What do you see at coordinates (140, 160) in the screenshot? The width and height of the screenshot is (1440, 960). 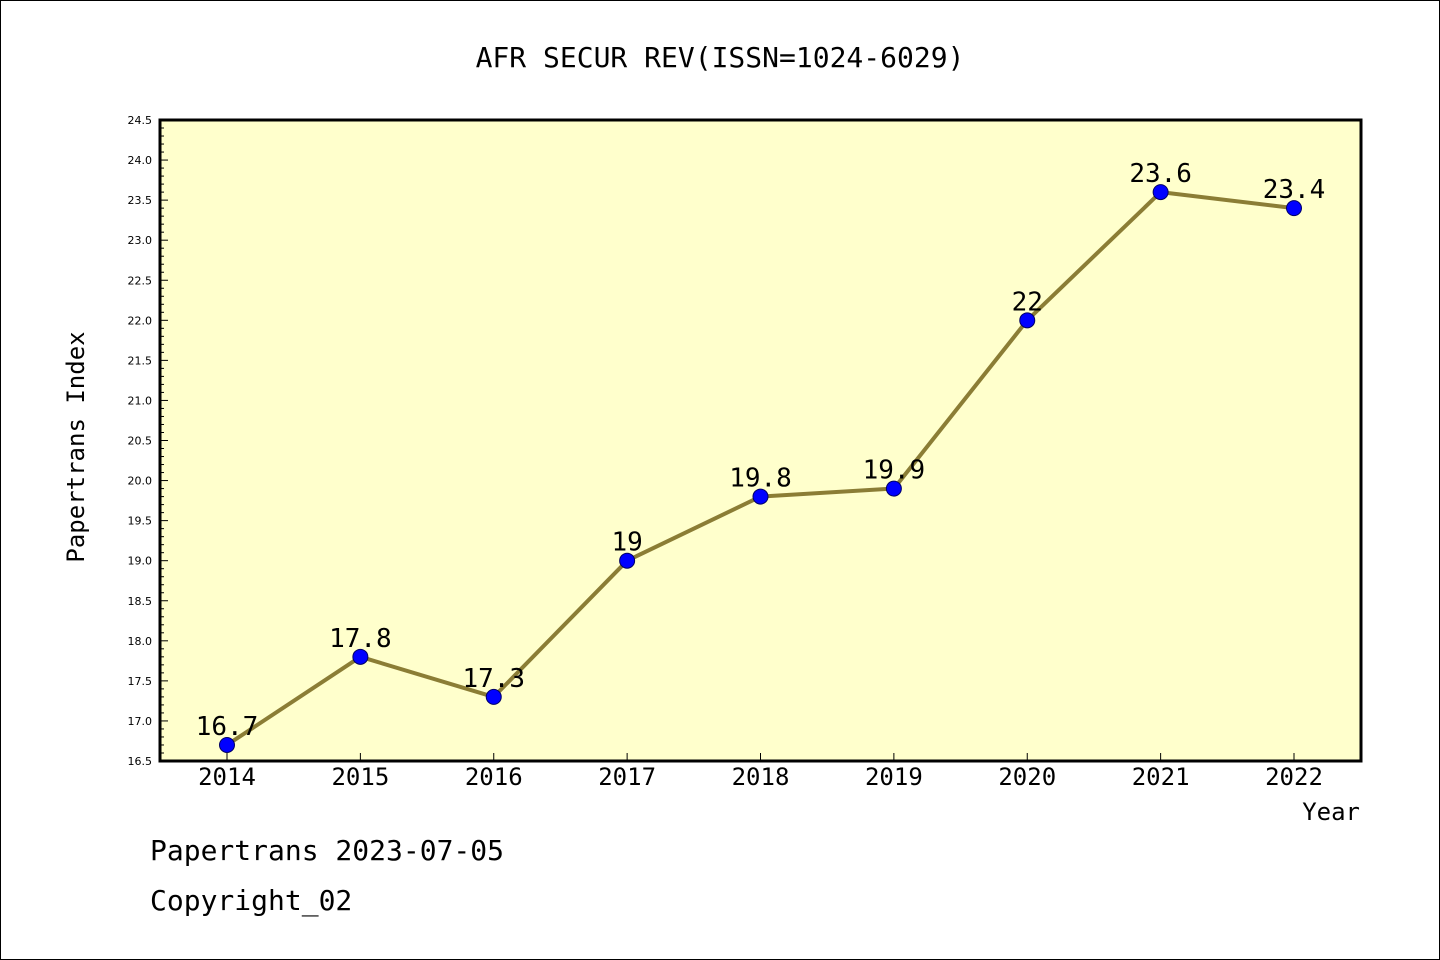 I see `y-tick-label: 24.0` at bounding box center [140, 160].